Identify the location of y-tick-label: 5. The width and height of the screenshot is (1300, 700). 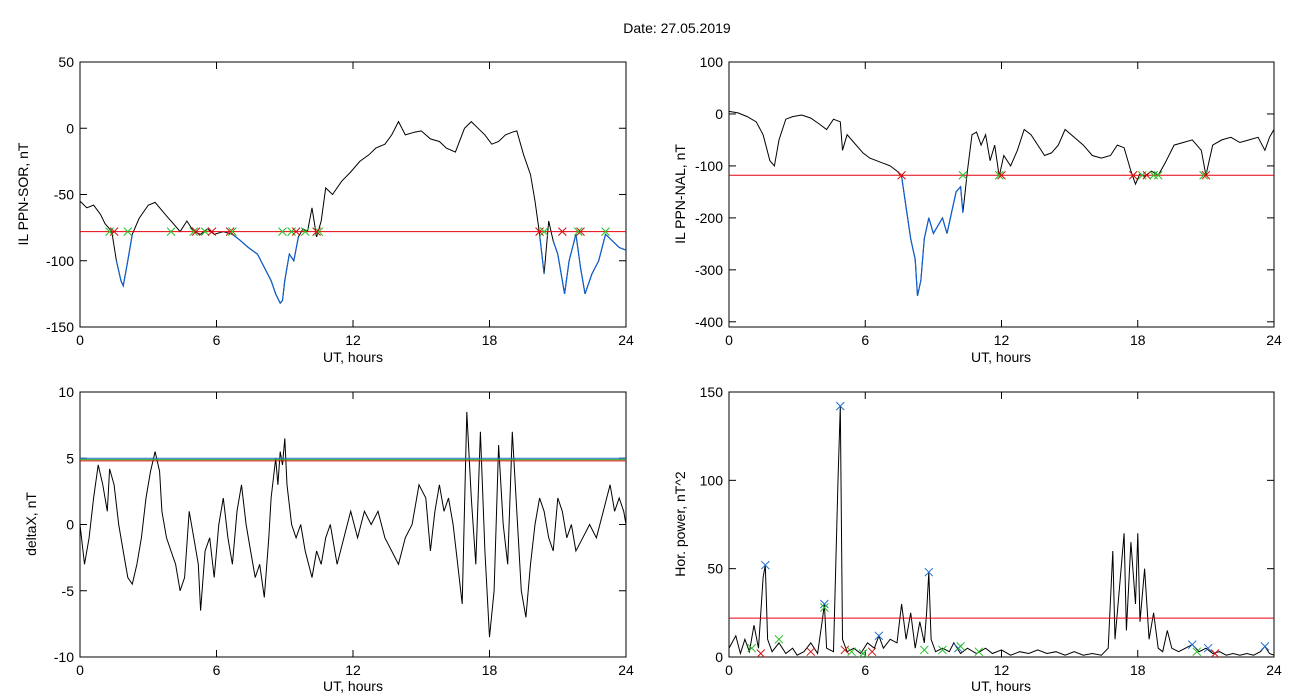
(70, 458).